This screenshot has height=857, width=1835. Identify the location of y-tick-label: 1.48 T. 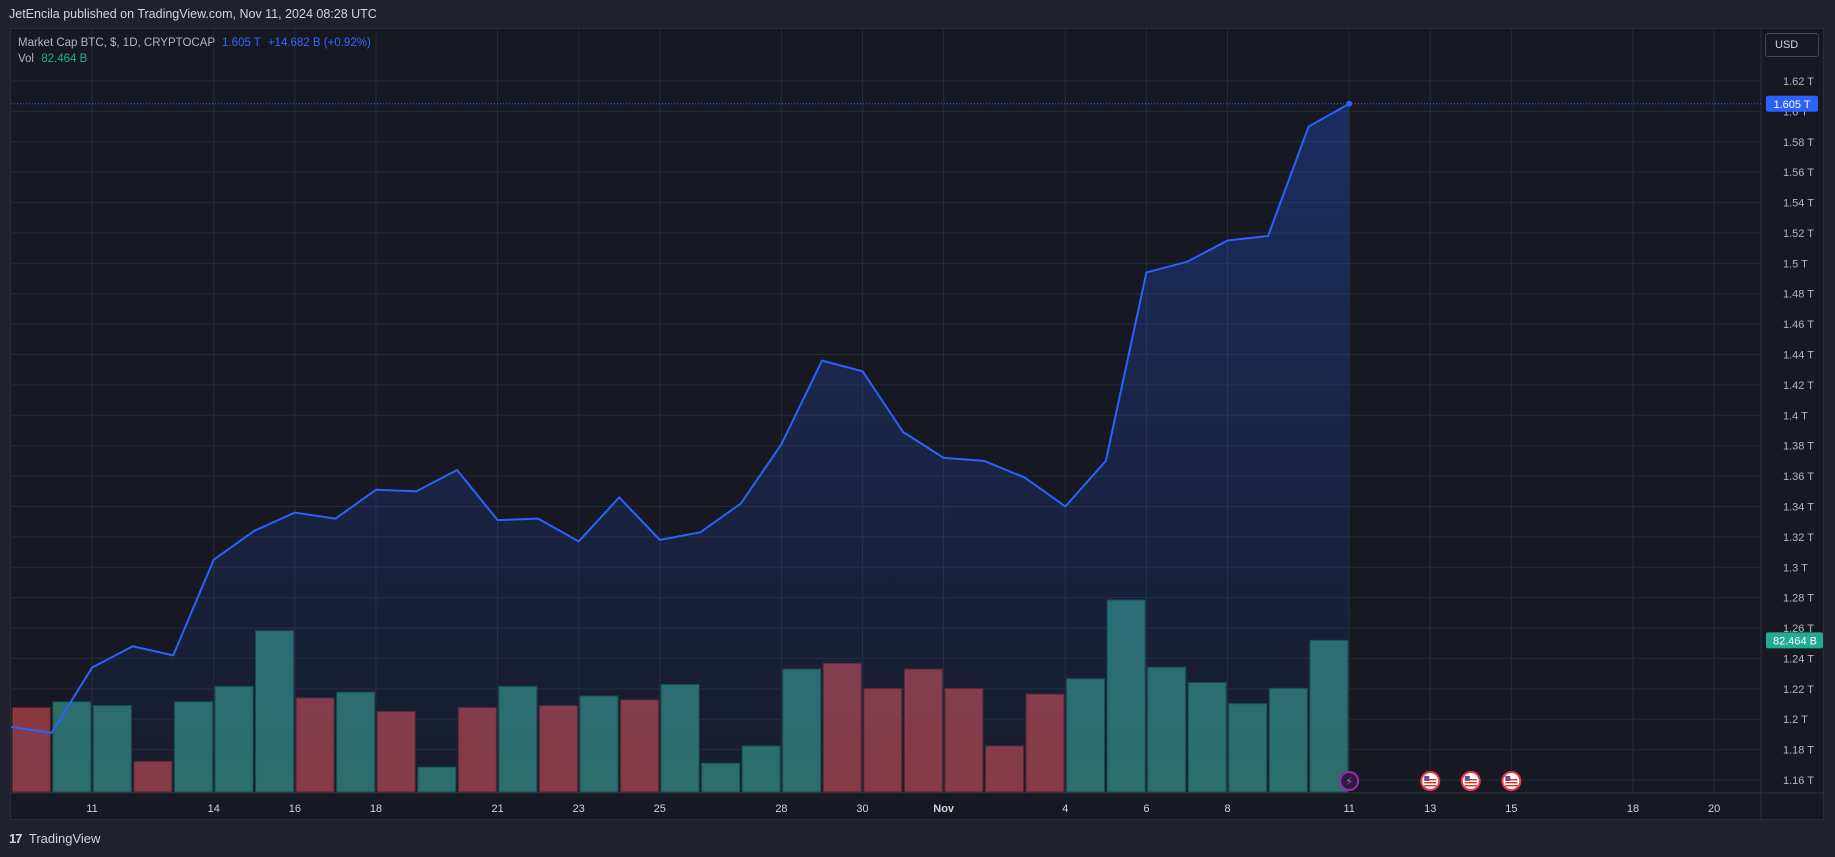
(1798, 295).